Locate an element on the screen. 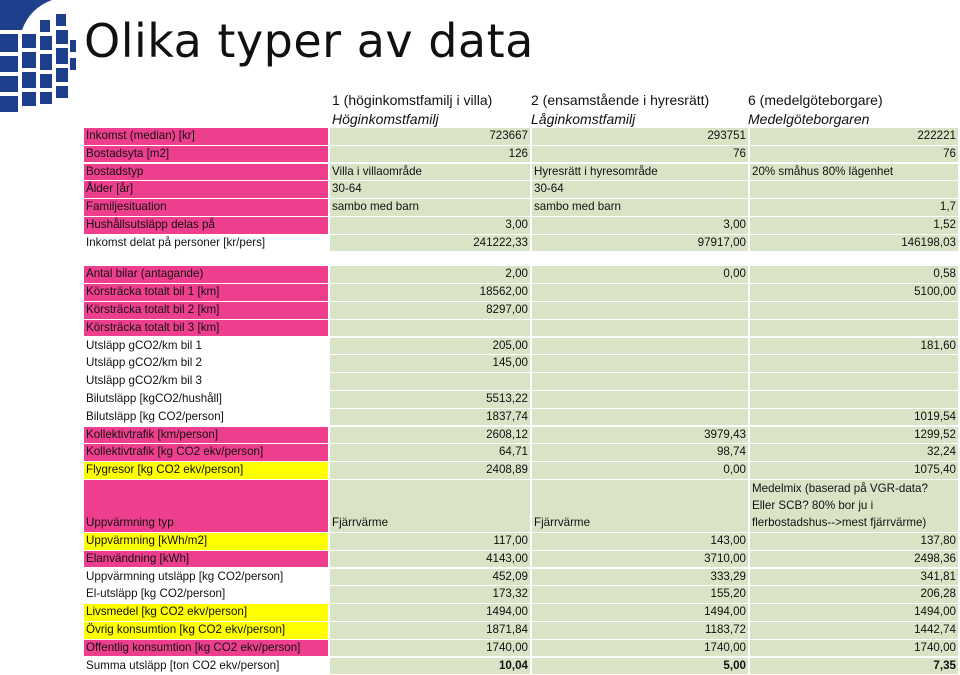 This screenshot has width=960, height=675. value-cell-col3: 1,7 is located at coordinates (854, 207).